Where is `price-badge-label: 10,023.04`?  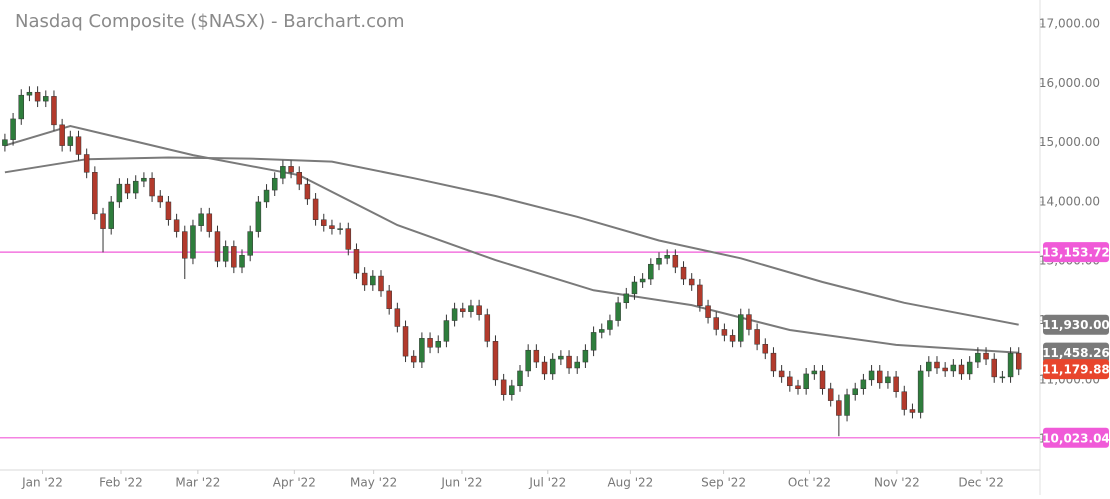
price-badge-label: 10,023.04 is located at coordinates (1076, 438).